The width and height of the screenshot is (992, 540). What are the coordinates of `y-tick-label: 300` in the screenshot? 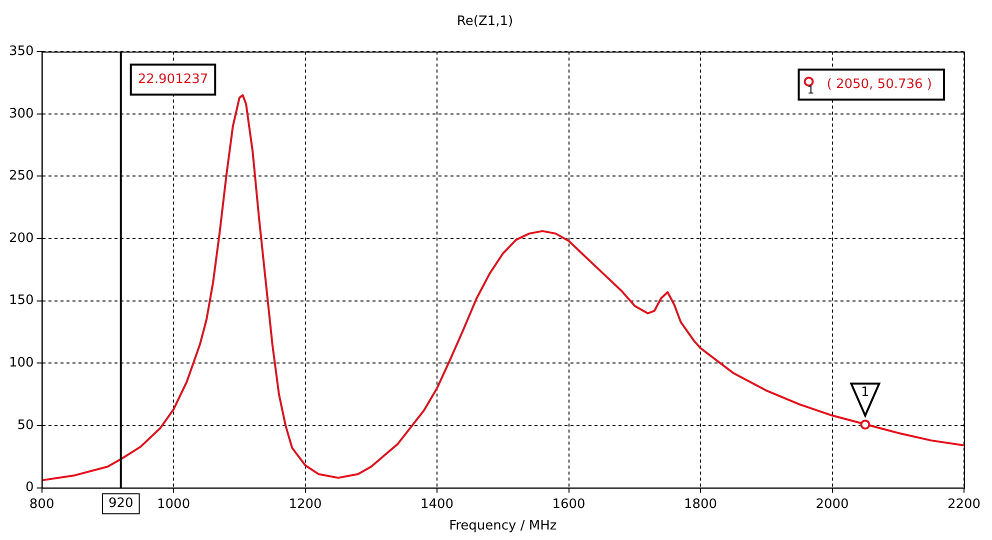 It's located at (21, 114).